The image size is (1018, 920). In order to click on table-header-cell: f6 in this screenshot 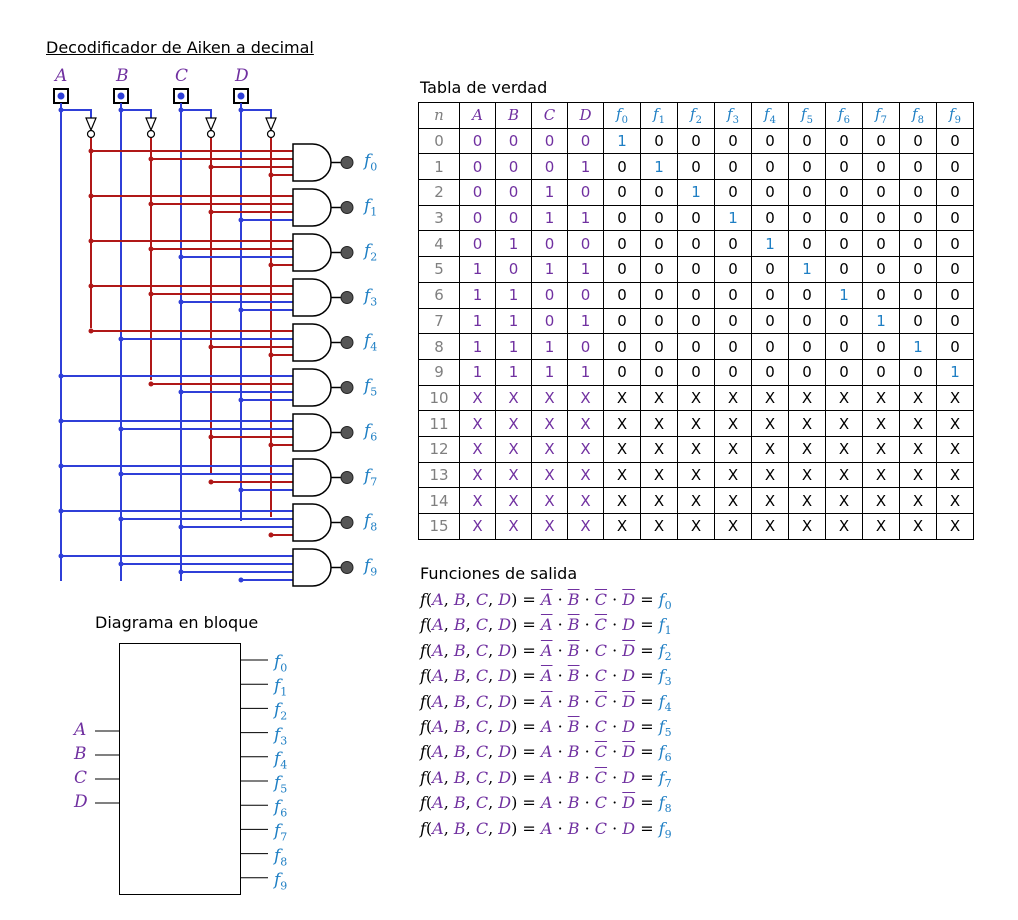, I will do `click(844, 115)`.